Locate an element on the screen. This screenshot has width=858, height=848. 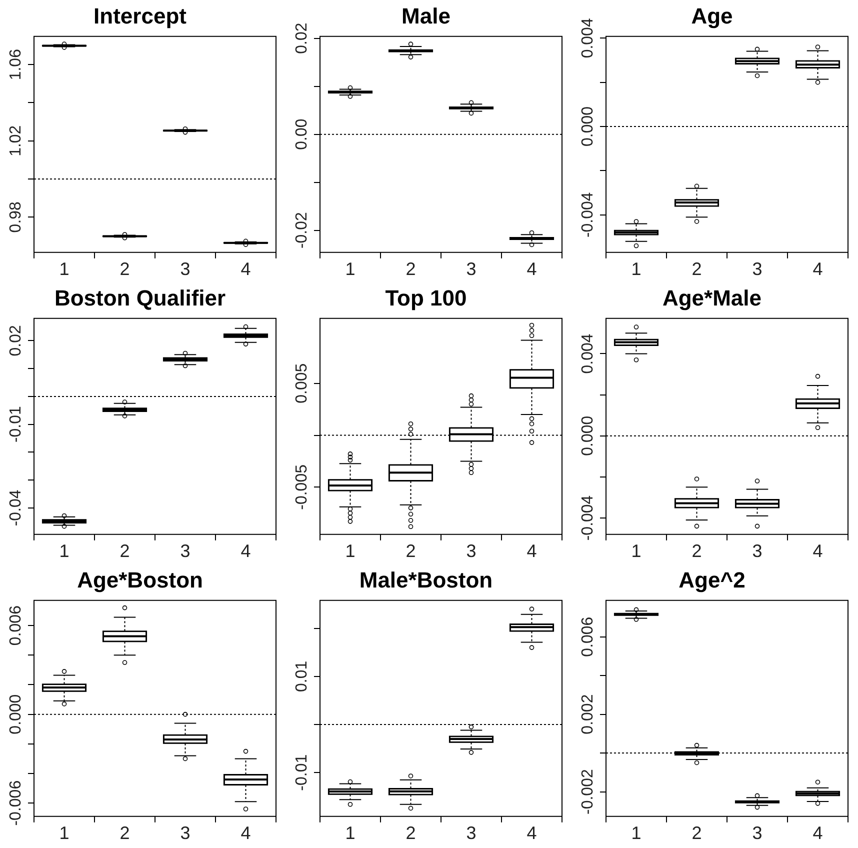
y-tick-label: 0.002 is located at coordinates (587, 714).